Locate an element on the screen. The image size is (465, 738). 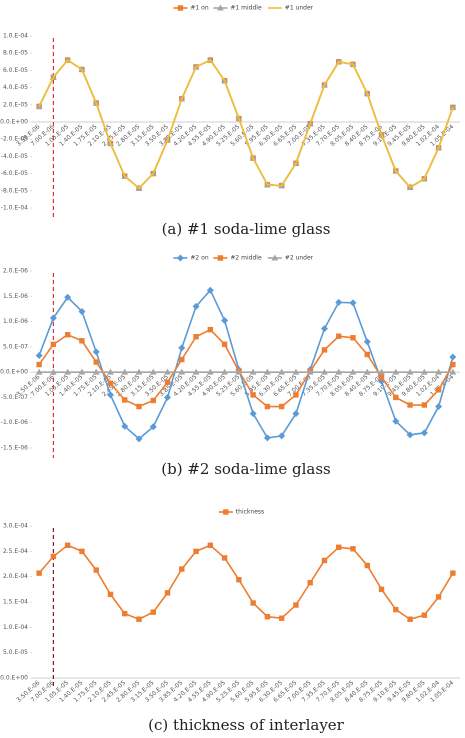
legend-marker is located at coordinates (220, 7).